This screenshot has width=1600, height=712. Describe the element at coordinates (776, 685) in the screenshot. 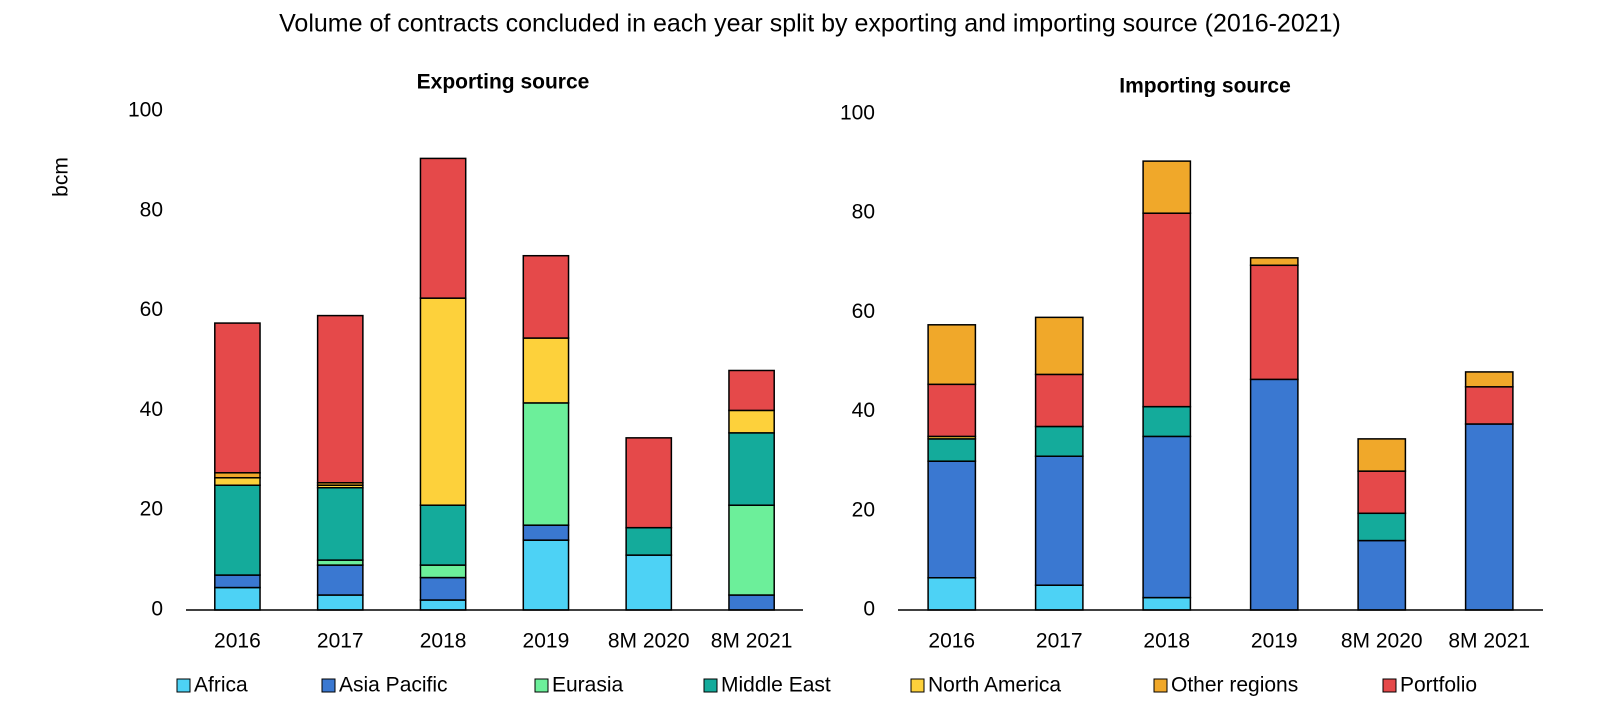

I see `legend-label: Middle East` at that location.